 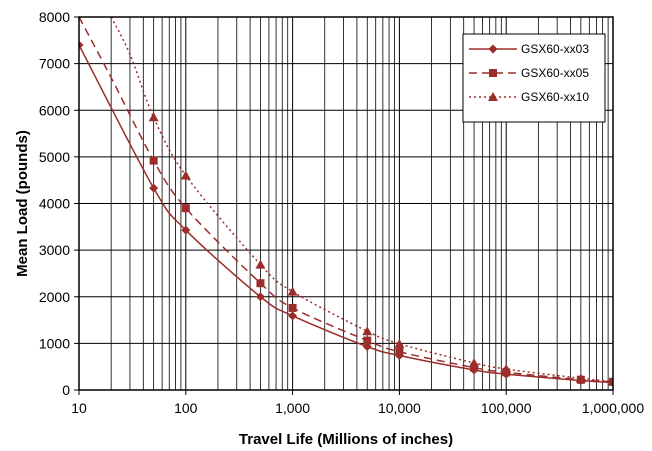 I want to click on y-axis-title: Mean Load (pounds), so click(x=22, y=203).